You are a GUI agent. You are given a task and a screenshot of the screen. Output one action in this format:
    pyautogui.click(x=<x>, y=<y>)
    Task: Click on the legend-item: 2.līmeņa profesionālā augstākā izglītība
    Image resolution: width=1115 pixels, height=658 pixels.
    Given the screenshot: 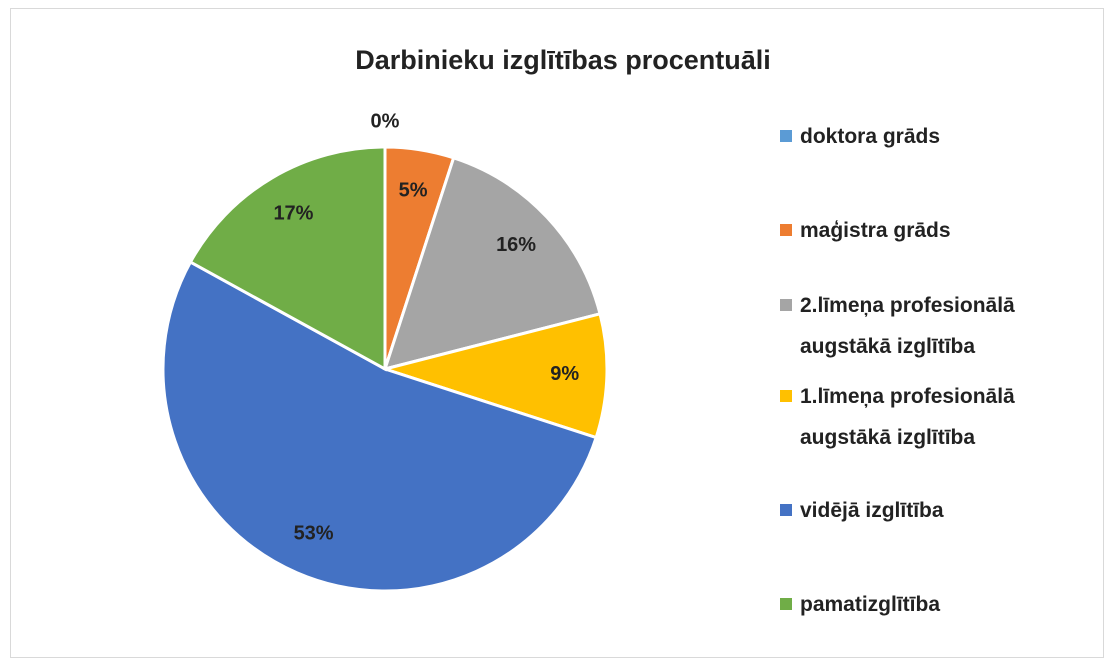 What is the action you would take?
    pyautogui.click(x=940, y=326)
    